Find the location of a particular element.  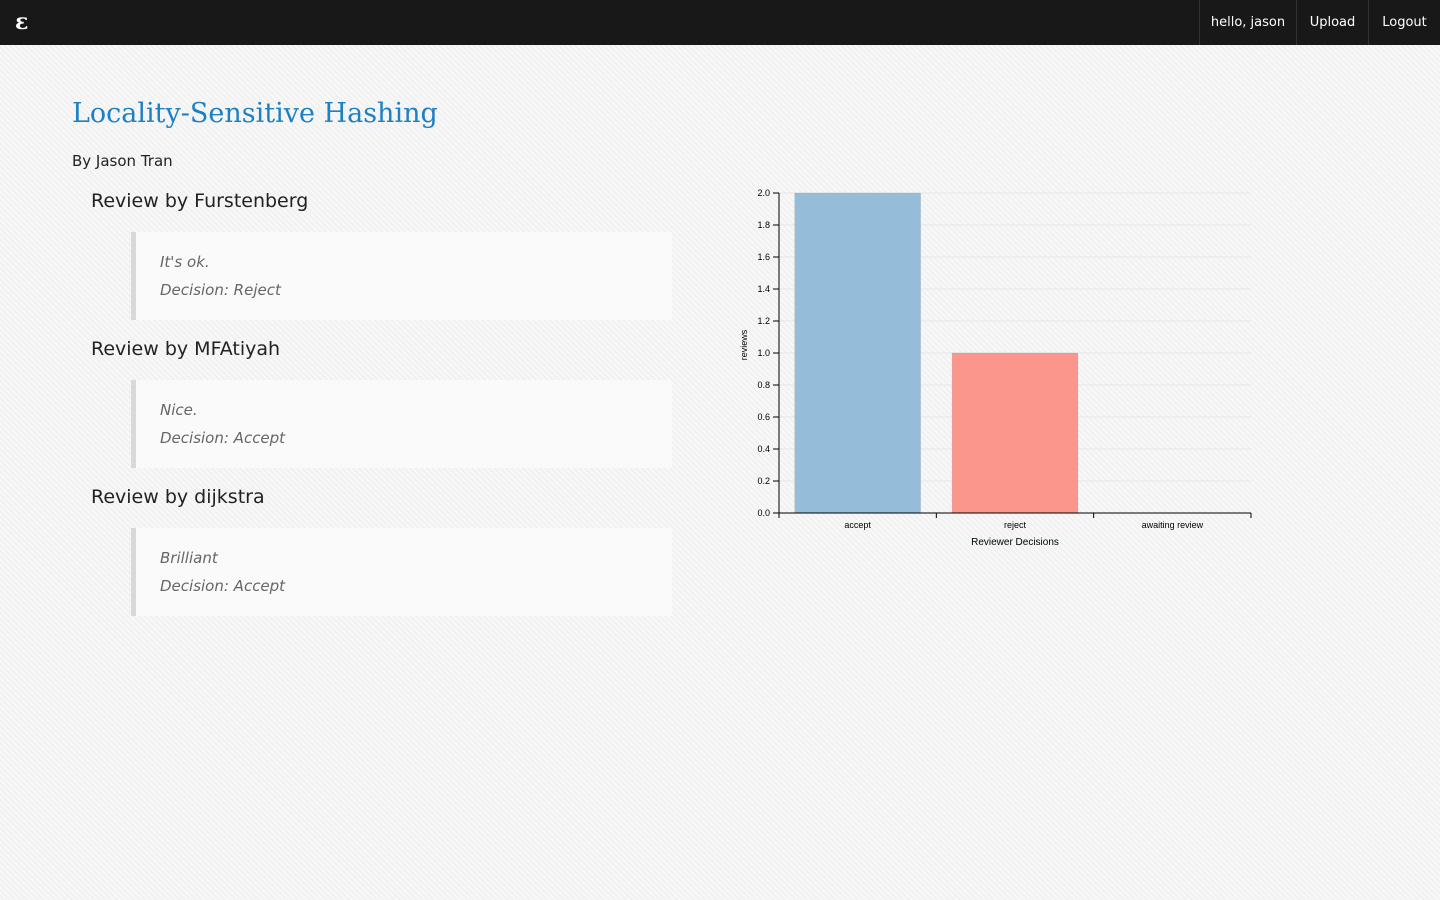

review-comment: Nice. is located at coordinates (179, 410).